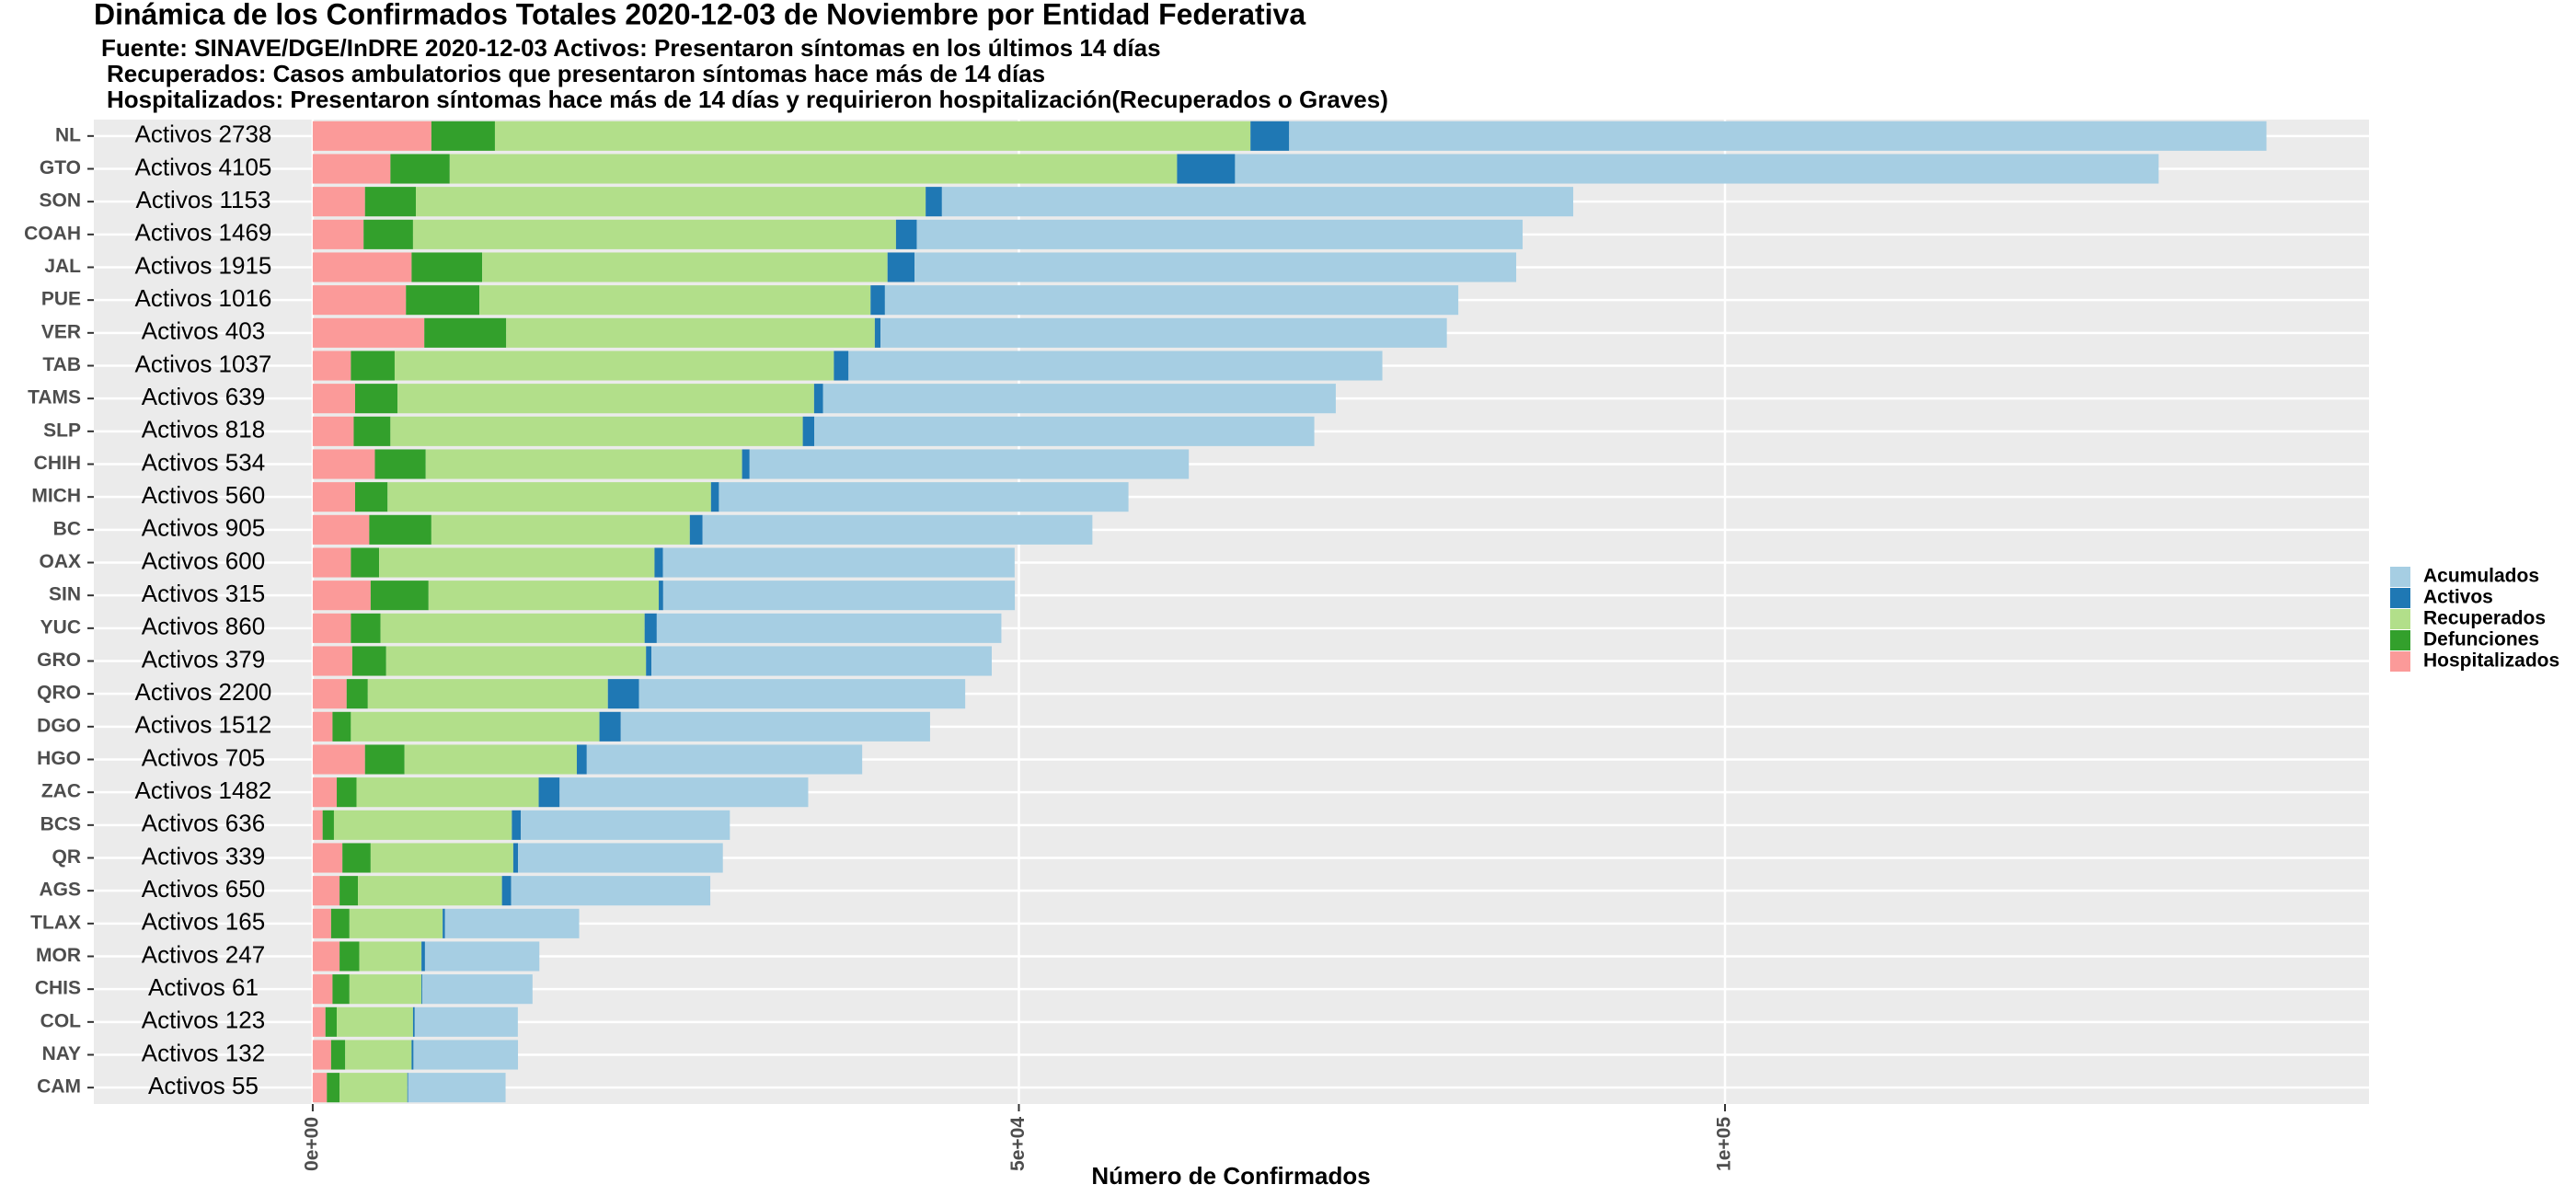 This screenshot has width=2576, height=1196. Describe the element at coordinates (61, 331) in the screenshot. I see `y-tick-label: VER` at that location.